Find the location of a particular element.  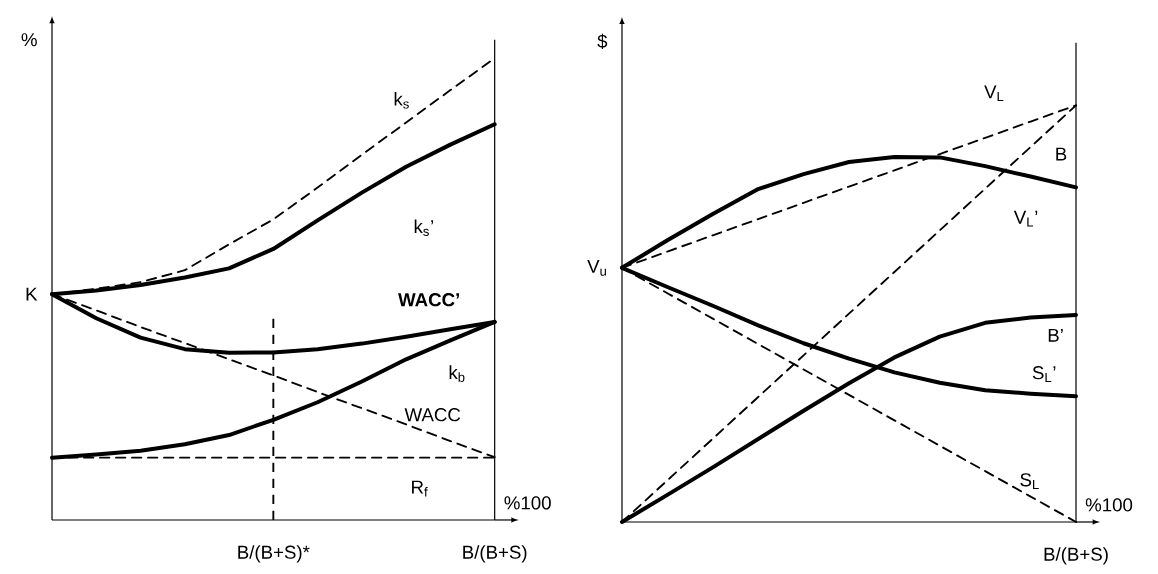

series-label: B is located at coordinates (1061, 154).